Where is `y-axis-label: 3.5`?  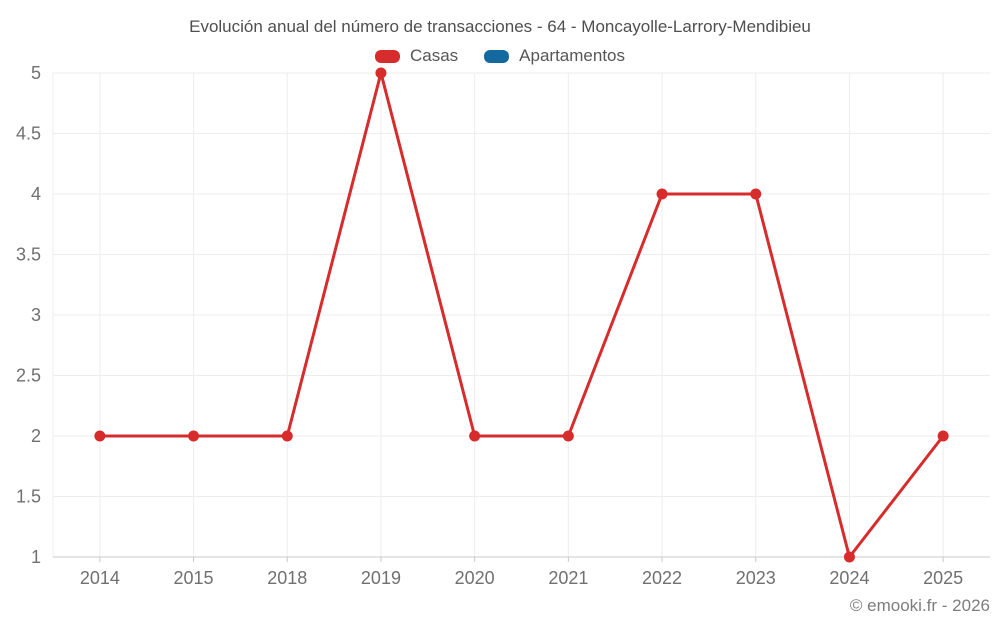 y-axis-label: 3.5 is located at coordinates (28, 255).